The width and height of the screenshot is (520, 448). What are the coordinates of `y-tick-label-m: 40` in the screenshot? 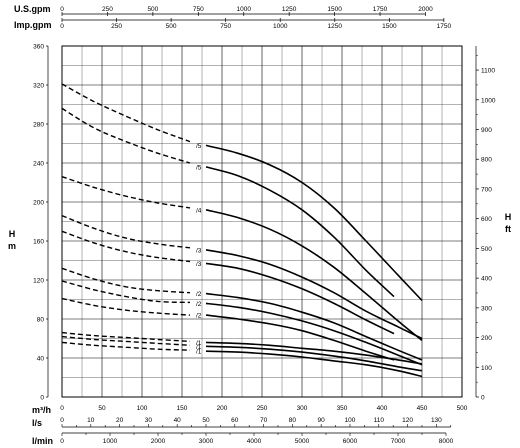 It's located at (41, 359).